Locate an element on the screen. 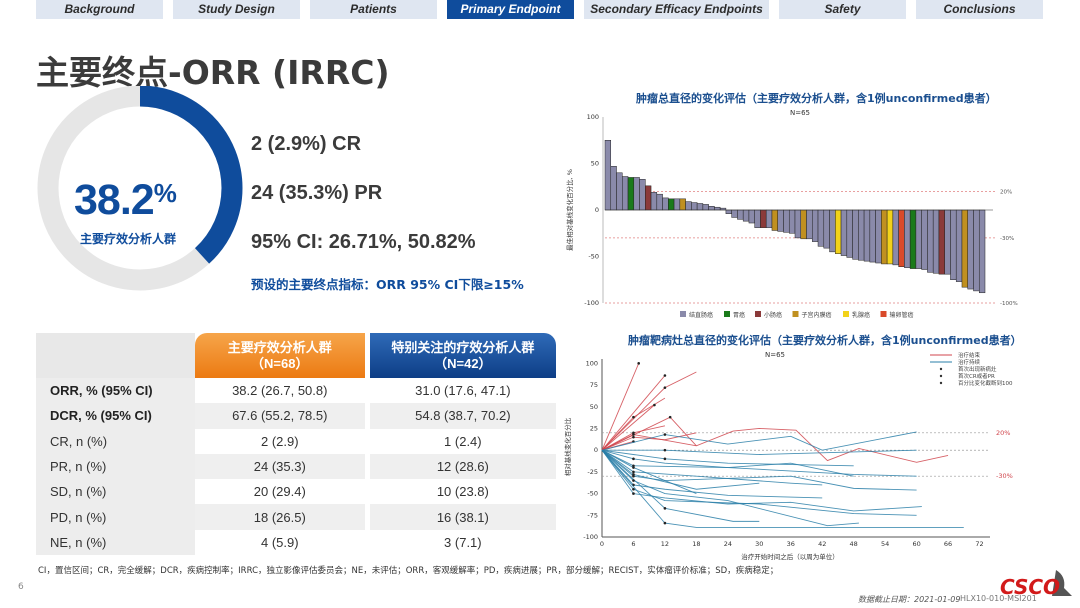 This screenshot has height=608, width=1080. table-row: SD, n (%) 20 (29.4) 10 (23.8) is located at coordinates (296, 492).